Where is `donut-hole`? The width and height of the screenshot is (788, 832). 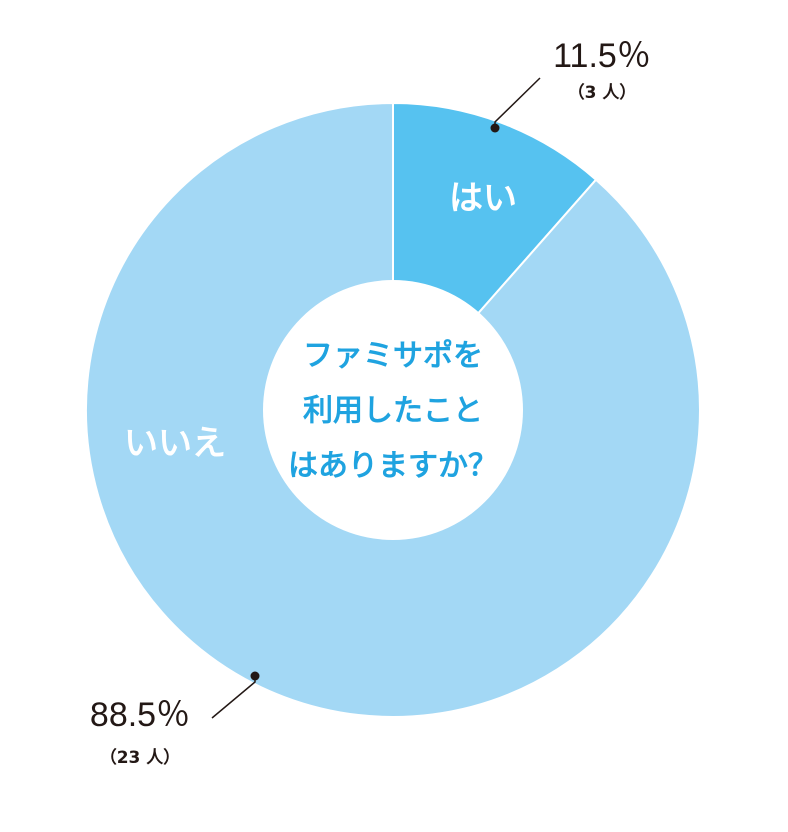
donut-hole is located at coordinates (393, 410).